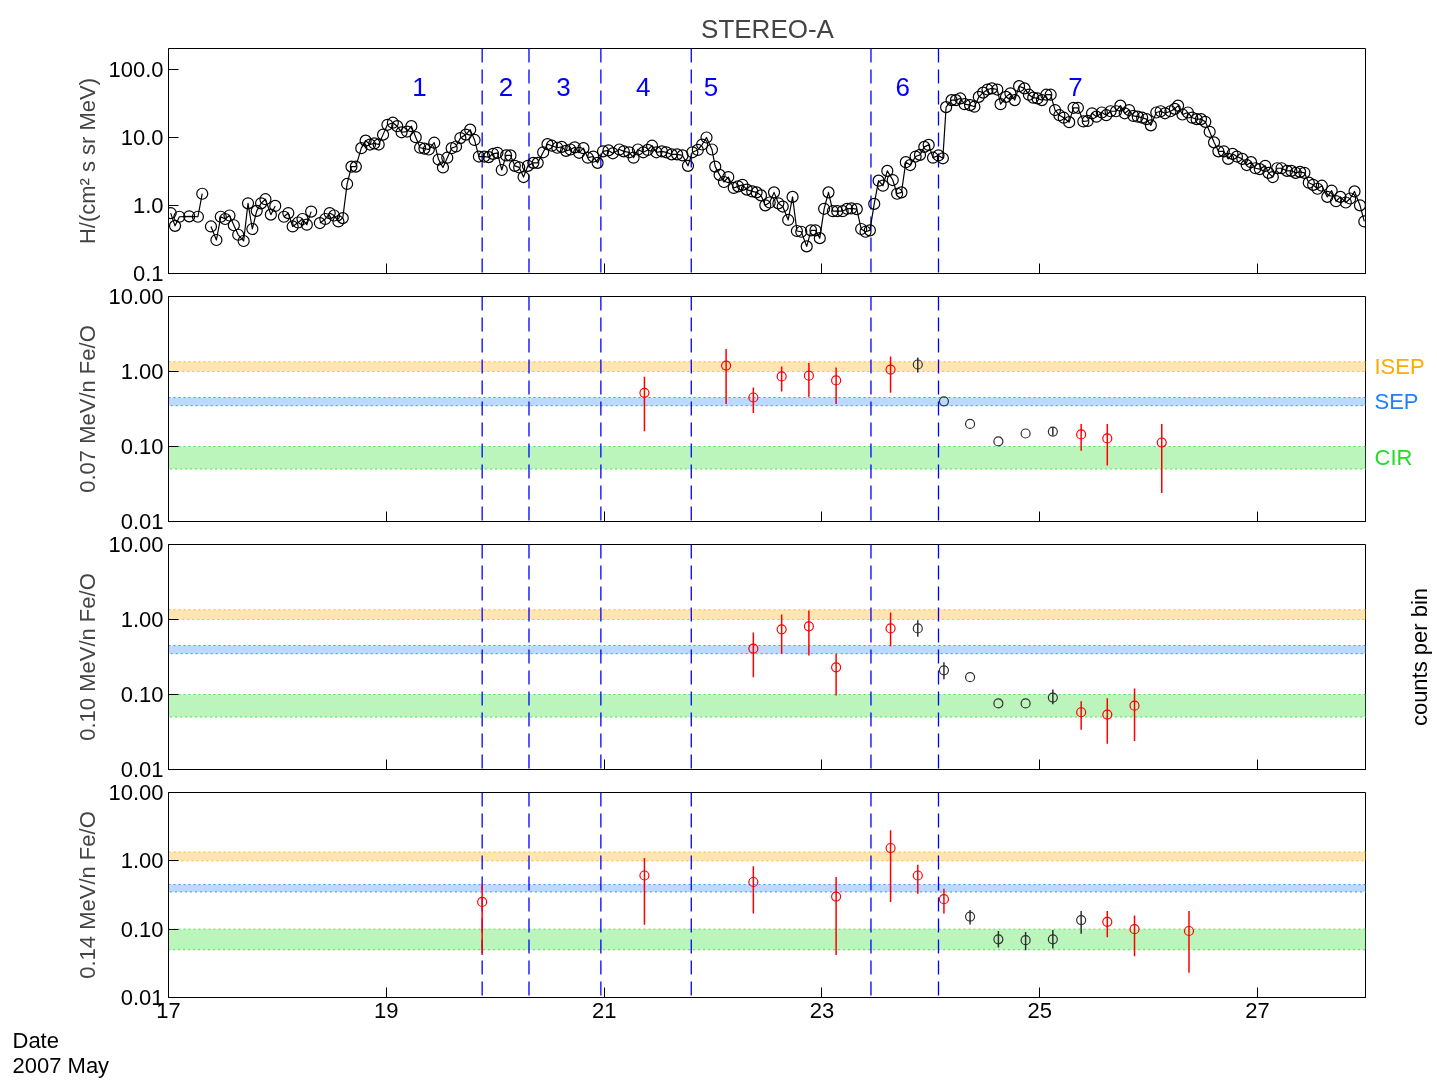 This screenshot has height=1085, width=1437. I want to click on band-label: SEP, so click(1396, 402).